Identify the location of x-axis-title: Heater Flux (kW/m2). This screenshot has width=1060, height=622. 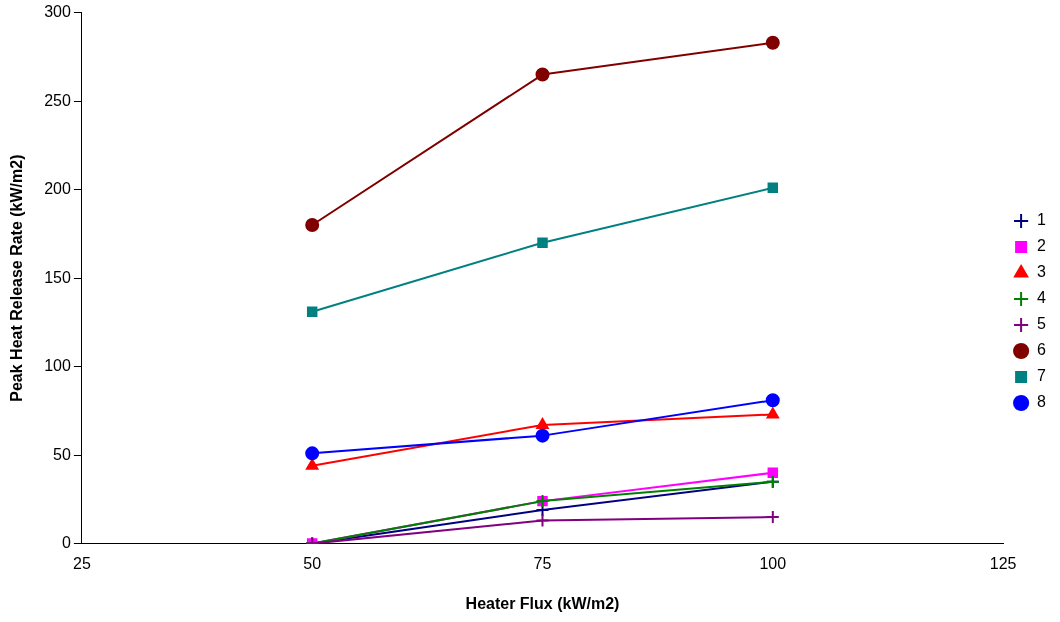
(542, 603).